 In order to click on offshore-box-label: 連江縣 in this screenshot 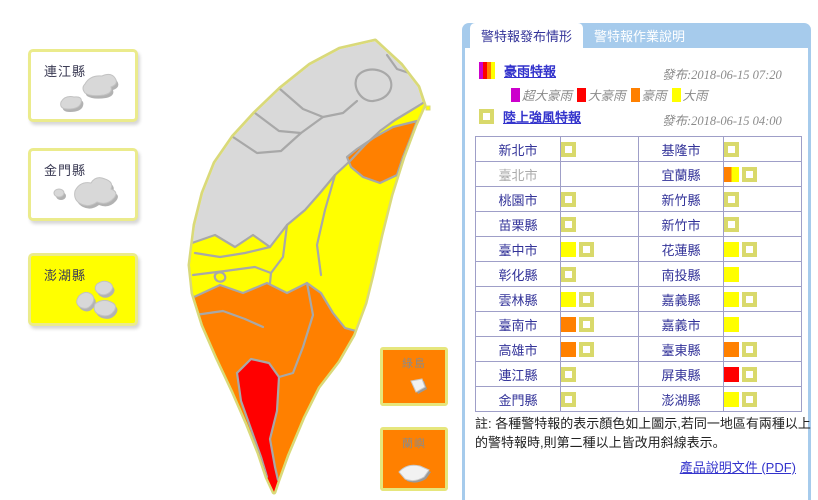, I will do `click(65, 71)`.